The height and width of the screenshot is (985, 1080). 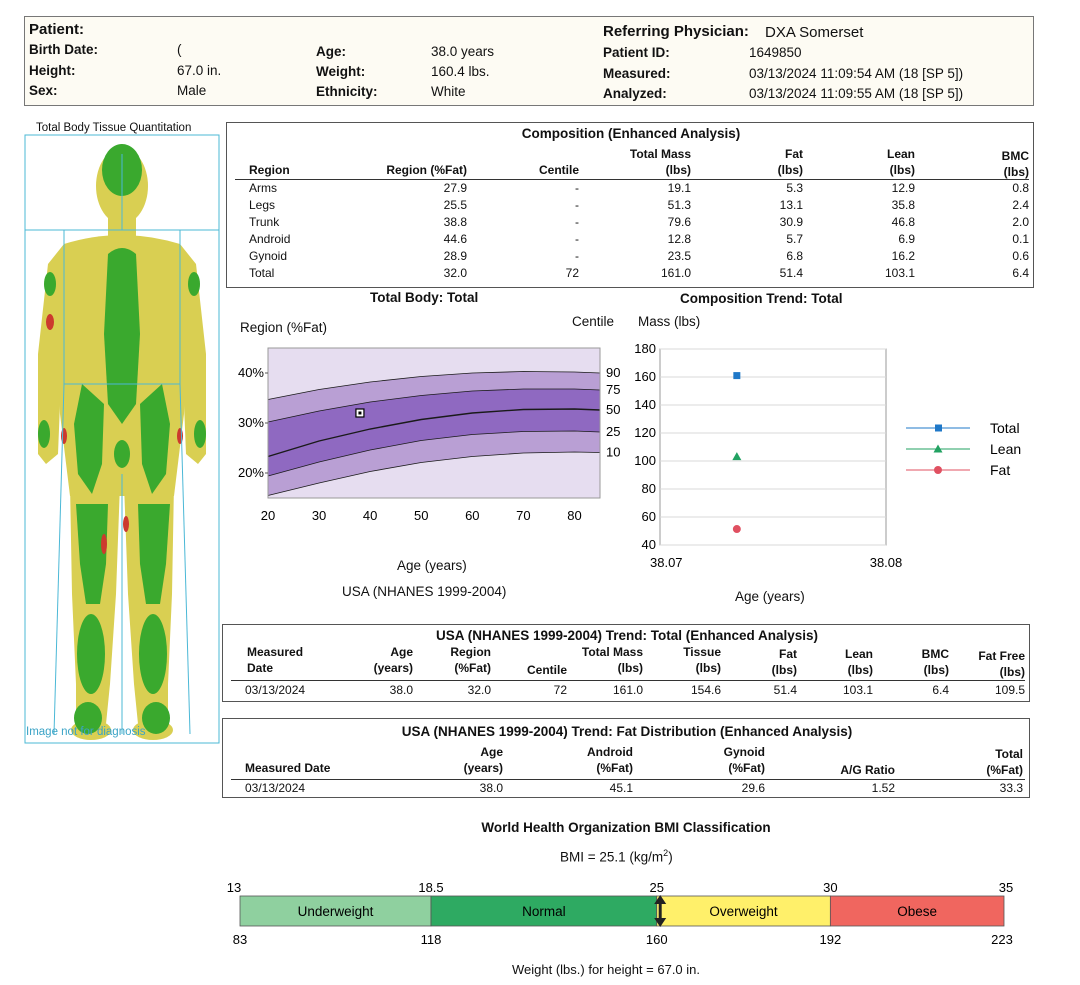 What do you see at coordinates (523, 515) in the screenshot?
I see `x-tick-label: 70` at bounding box center [523, 515].